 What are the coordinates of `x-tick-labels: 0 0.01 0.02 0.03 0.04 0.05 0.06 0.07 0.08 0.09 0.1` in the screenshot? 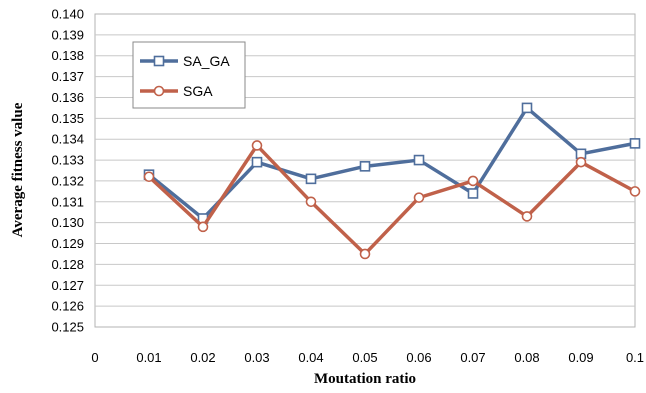 It's located at (367, 357).